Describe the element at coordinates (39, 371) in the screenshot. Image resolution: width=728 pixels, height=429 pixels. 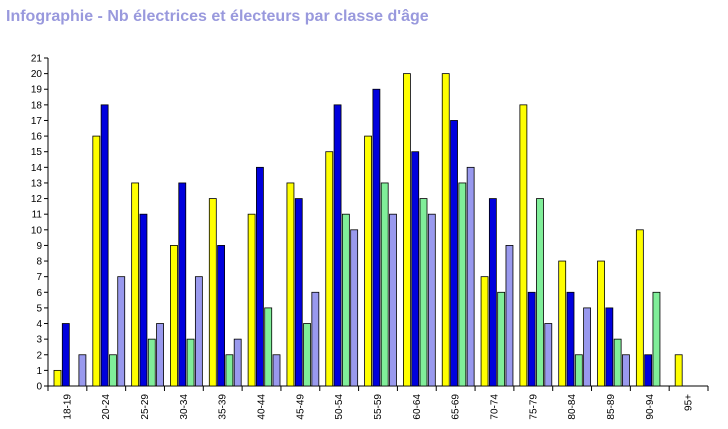
I see `y-tick-label: 1` at that location.